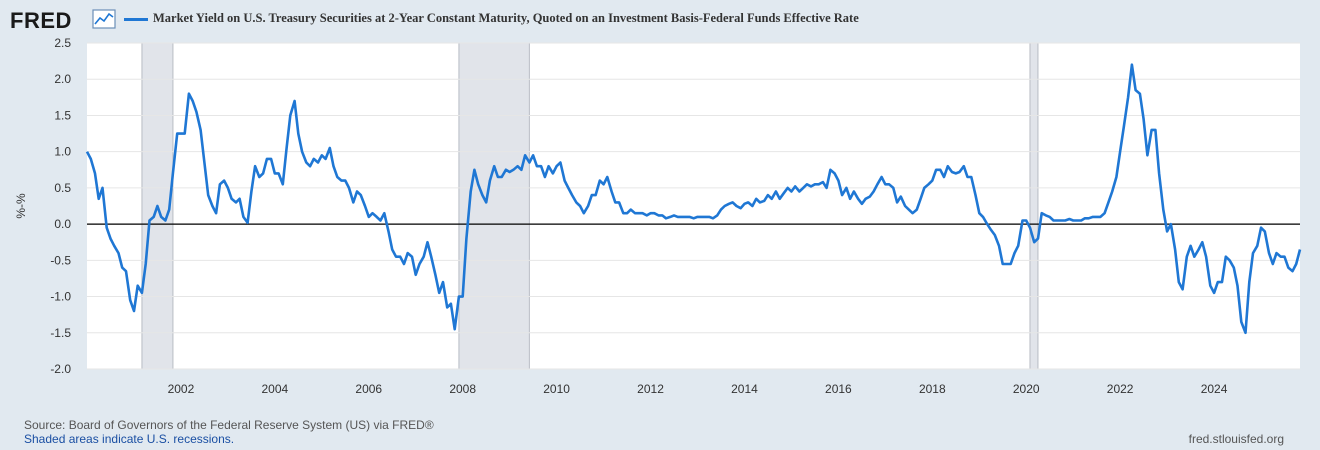  What do you see at coordinates (1214, 389) in the screenshot?
I see `x-tick-label: 2024` at bounding box center [1214, 389].